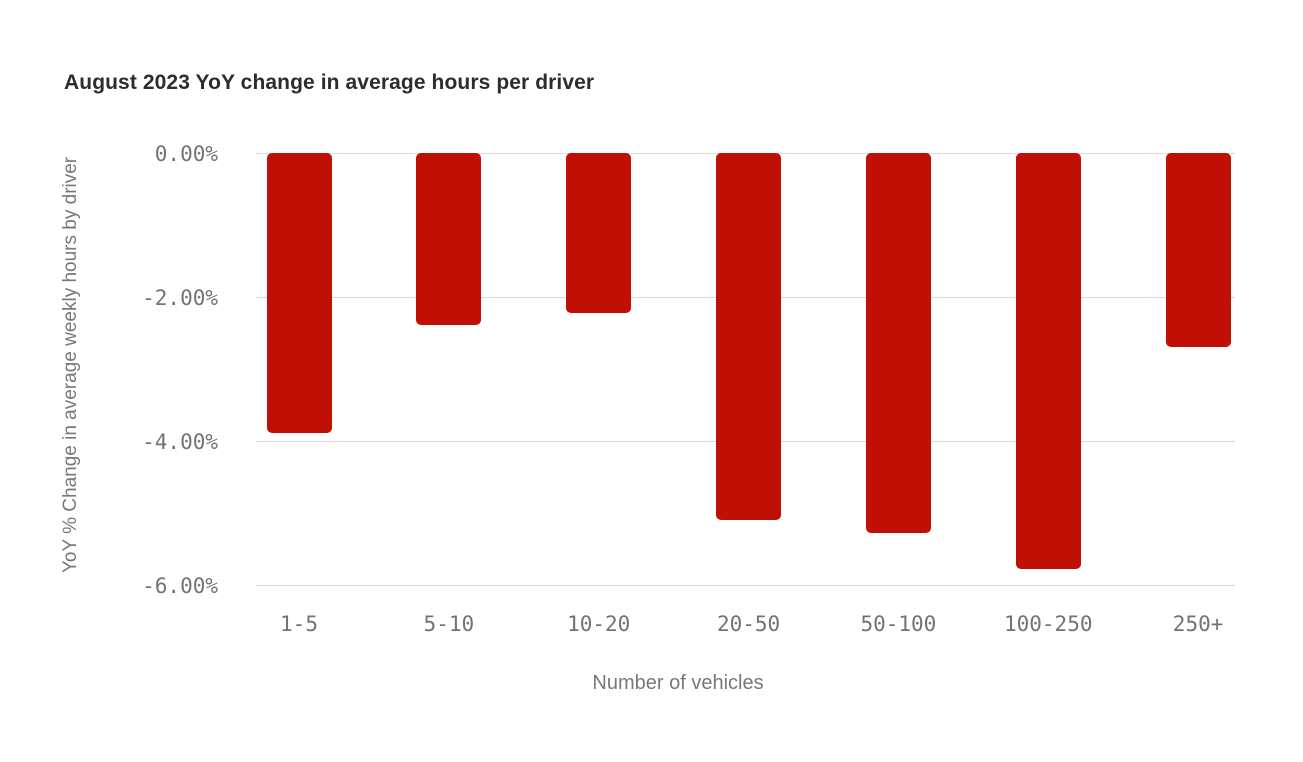  I want to click on y-axis-tick-label: 0.00%, so click(186, 153).